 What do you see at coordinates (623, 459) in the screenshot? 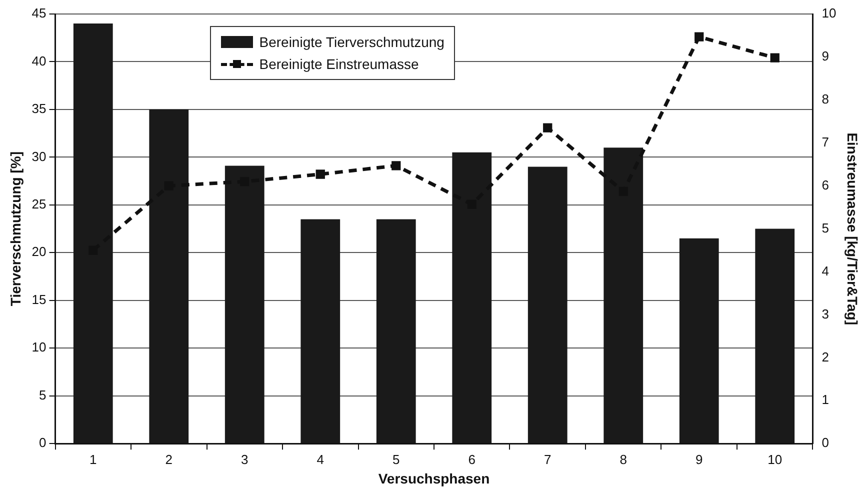
I see `x-tick-label: 8` at bounding box center [623, 459].